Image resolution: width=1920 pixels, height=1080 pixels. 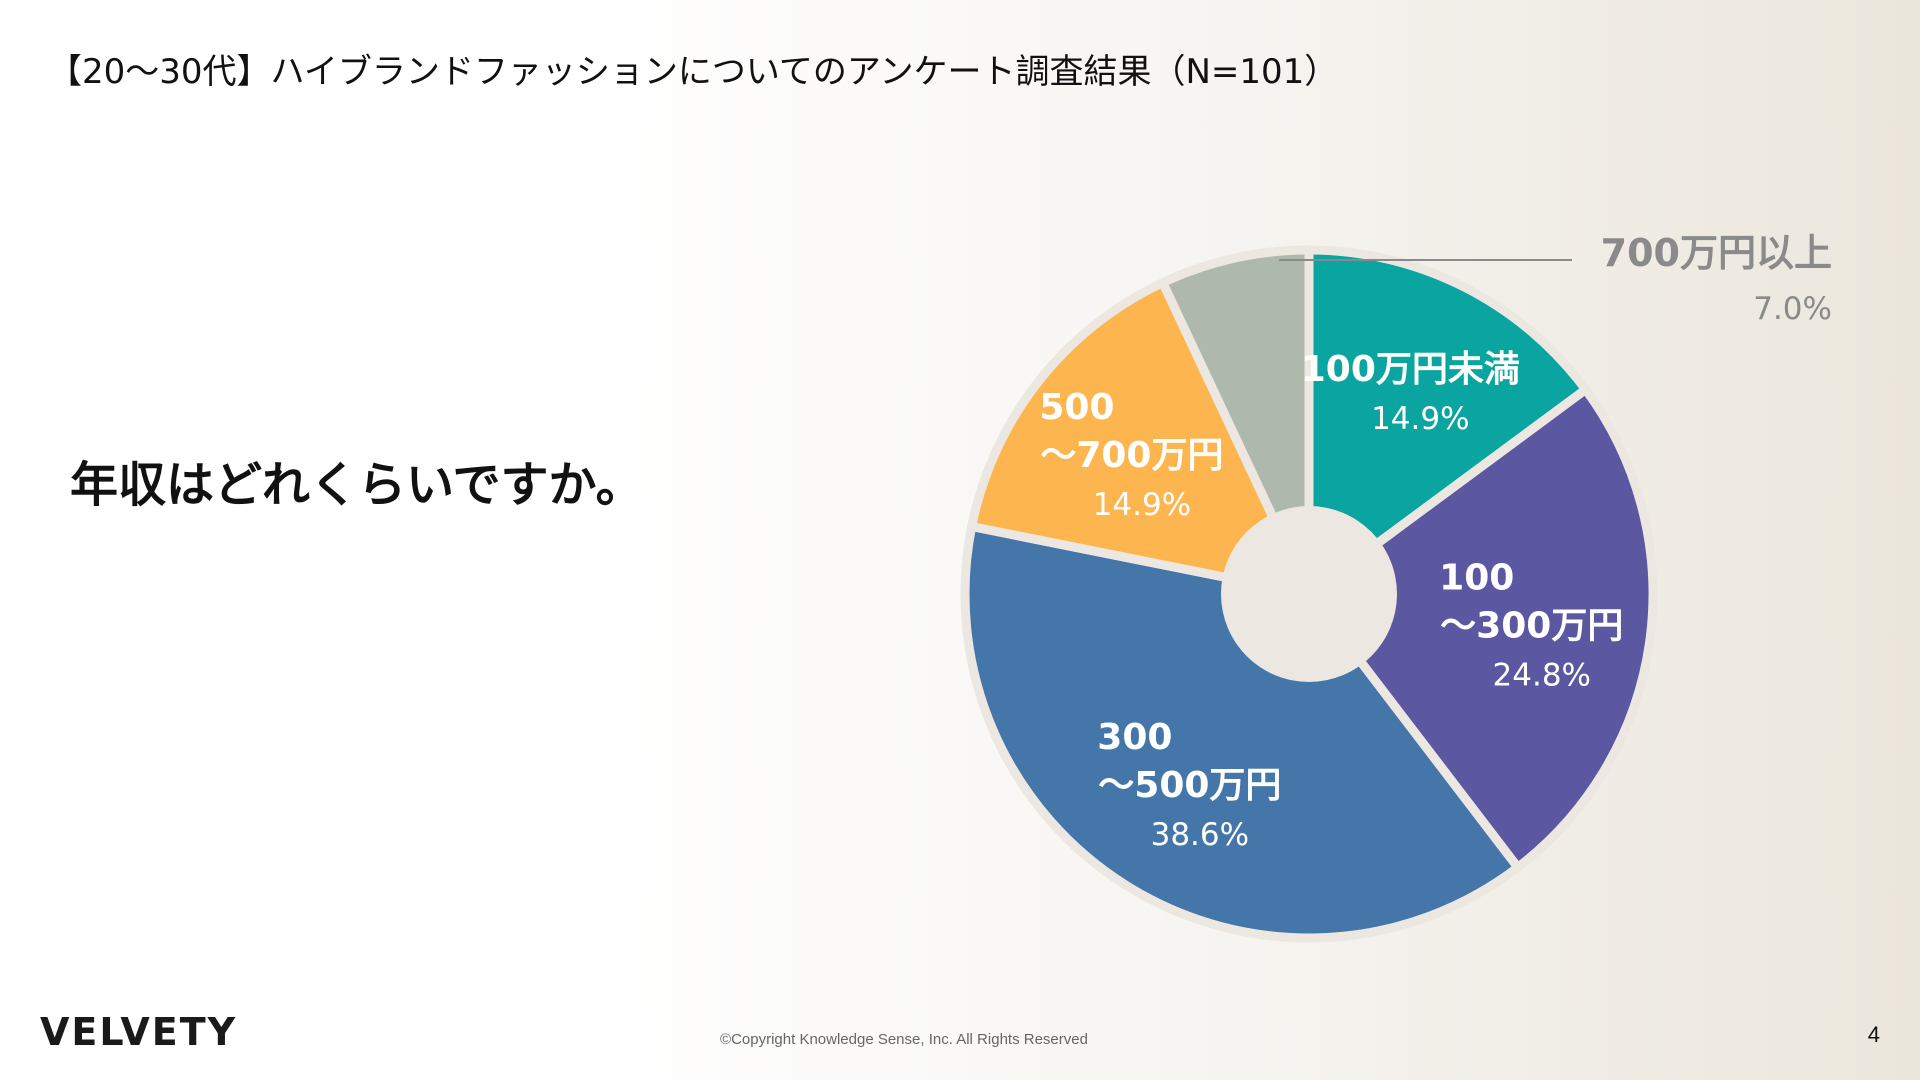 I want to click on slice-label-1-line-1: 〜300万円, so click(x=1531, y=626).